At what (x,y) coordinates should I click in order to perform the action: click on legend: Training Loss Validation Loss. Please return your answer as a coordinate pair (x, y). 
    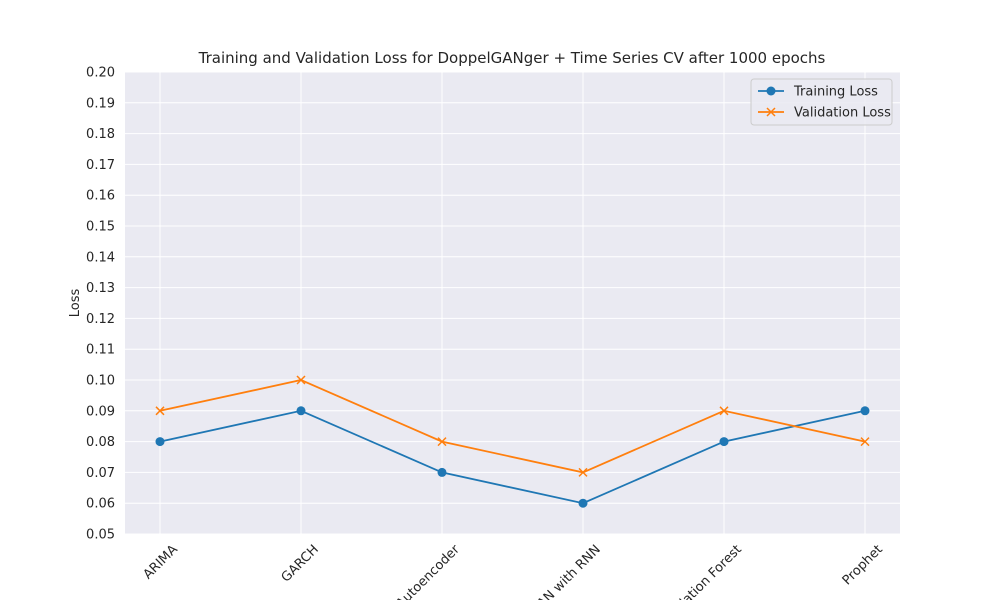
    Looking at the image, I should click on (821, 102).